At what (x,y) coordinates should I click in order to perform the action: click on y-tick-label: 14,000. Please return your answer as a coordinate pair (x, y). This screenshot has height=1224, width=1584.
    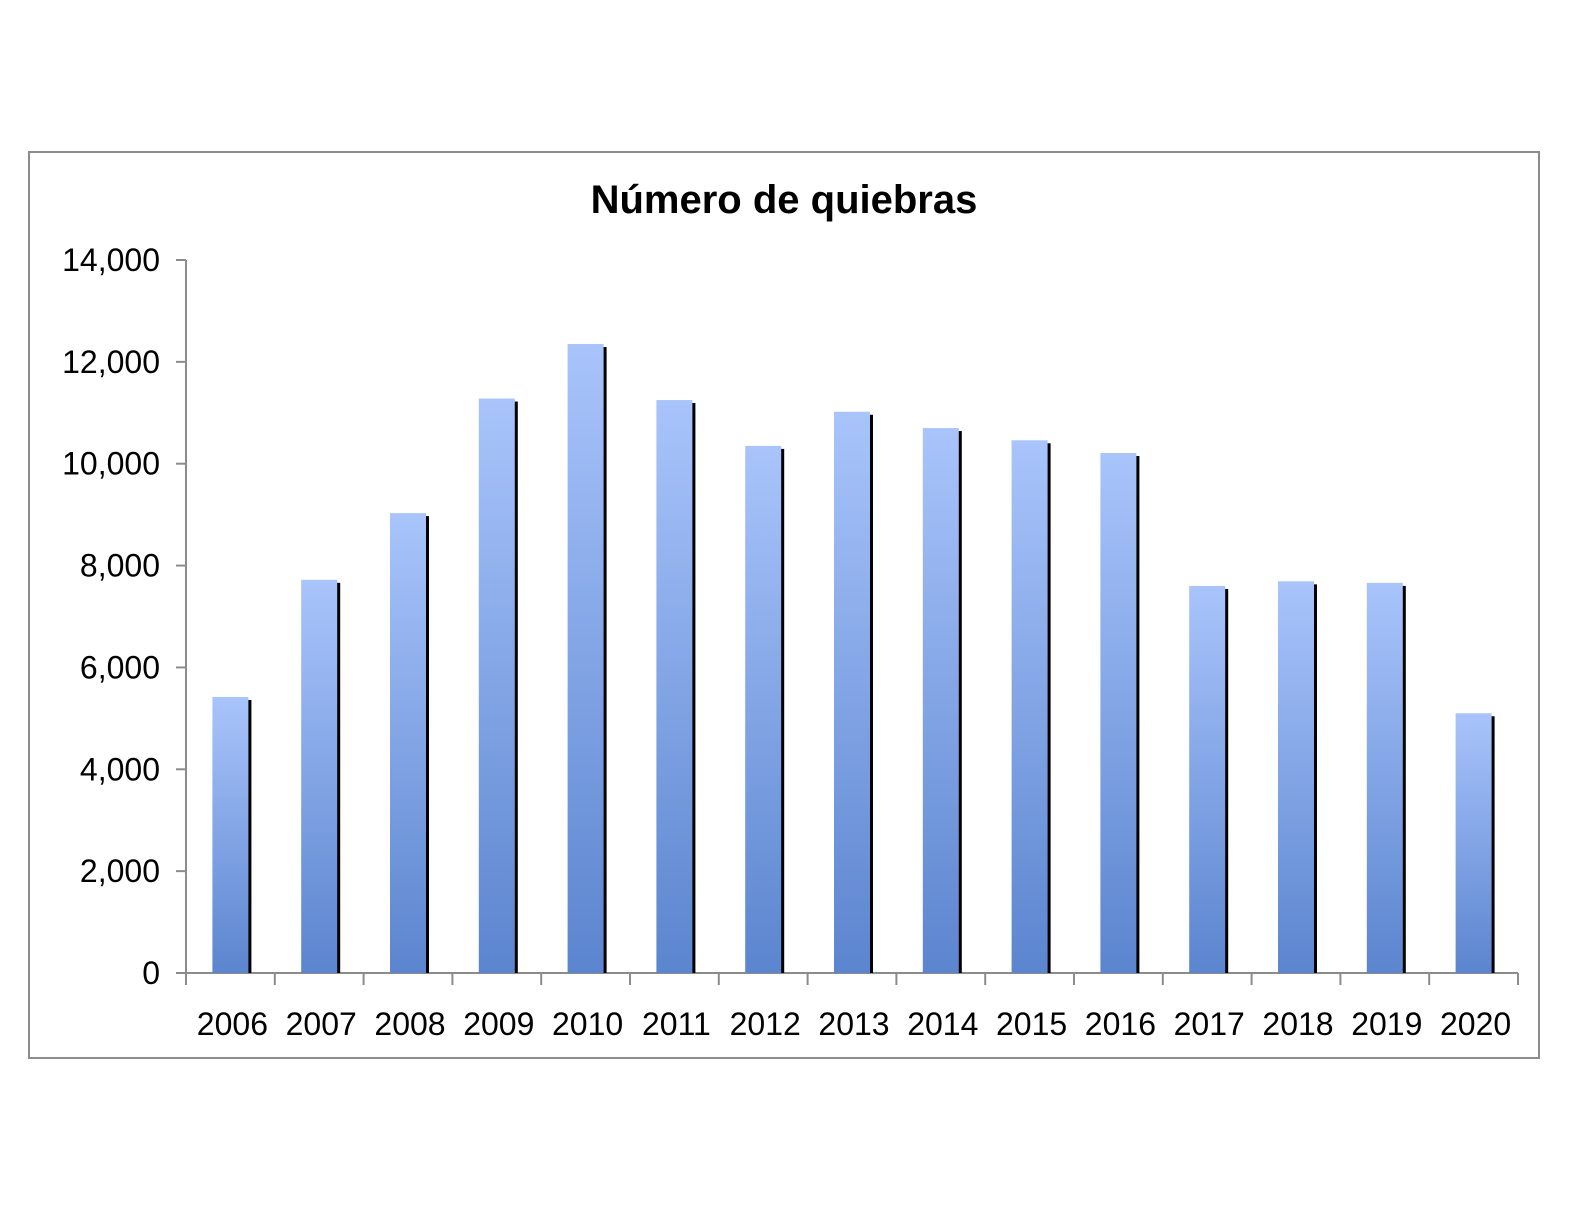
    Looking at the image, I should click on (111, 260).